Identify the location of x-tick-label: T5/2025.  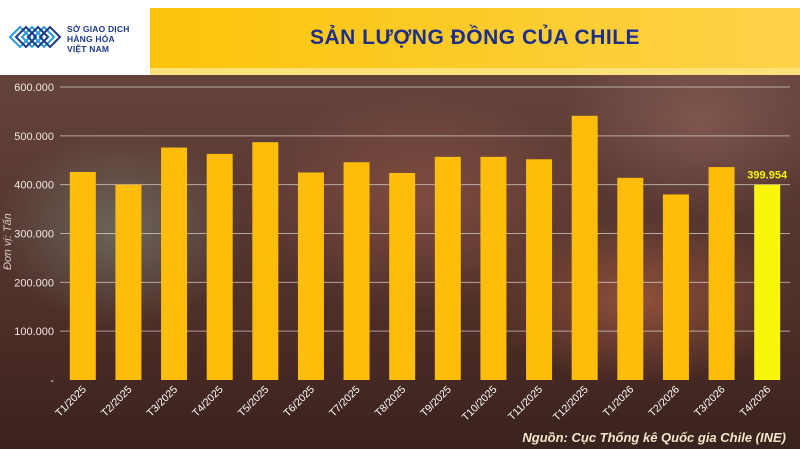
(254, 402).